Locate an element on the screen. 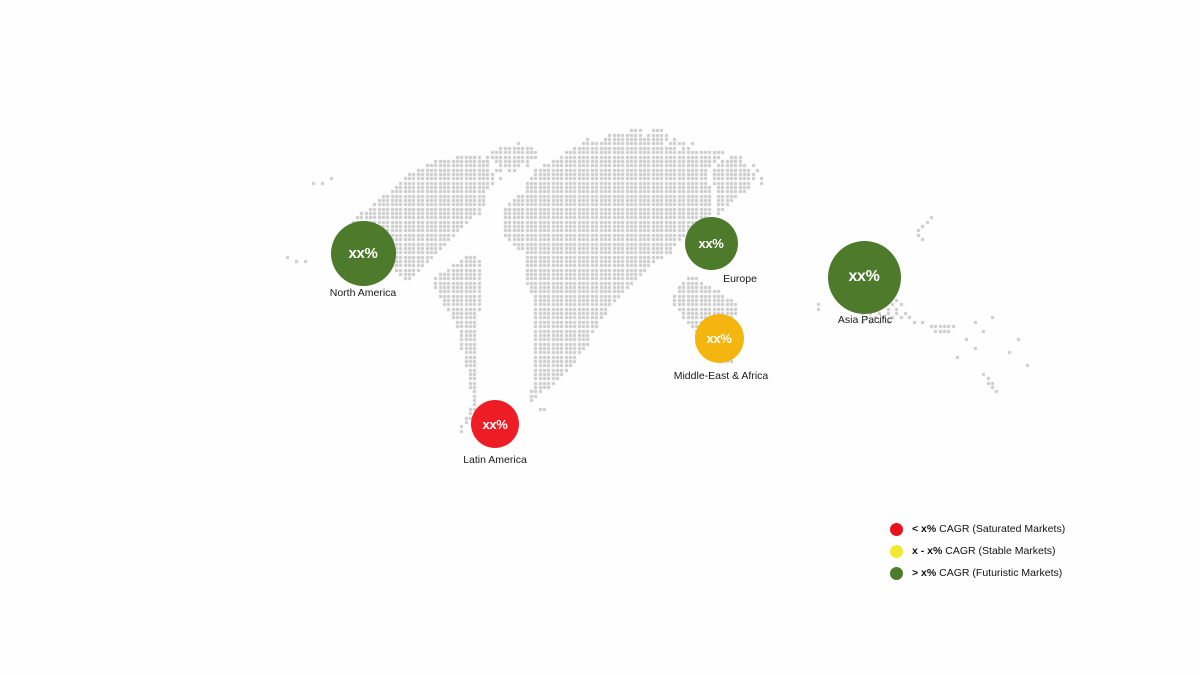 The width and height of the screenshot is (1200, 675). legend-dot-saturated is located at coordinates (896, 529).